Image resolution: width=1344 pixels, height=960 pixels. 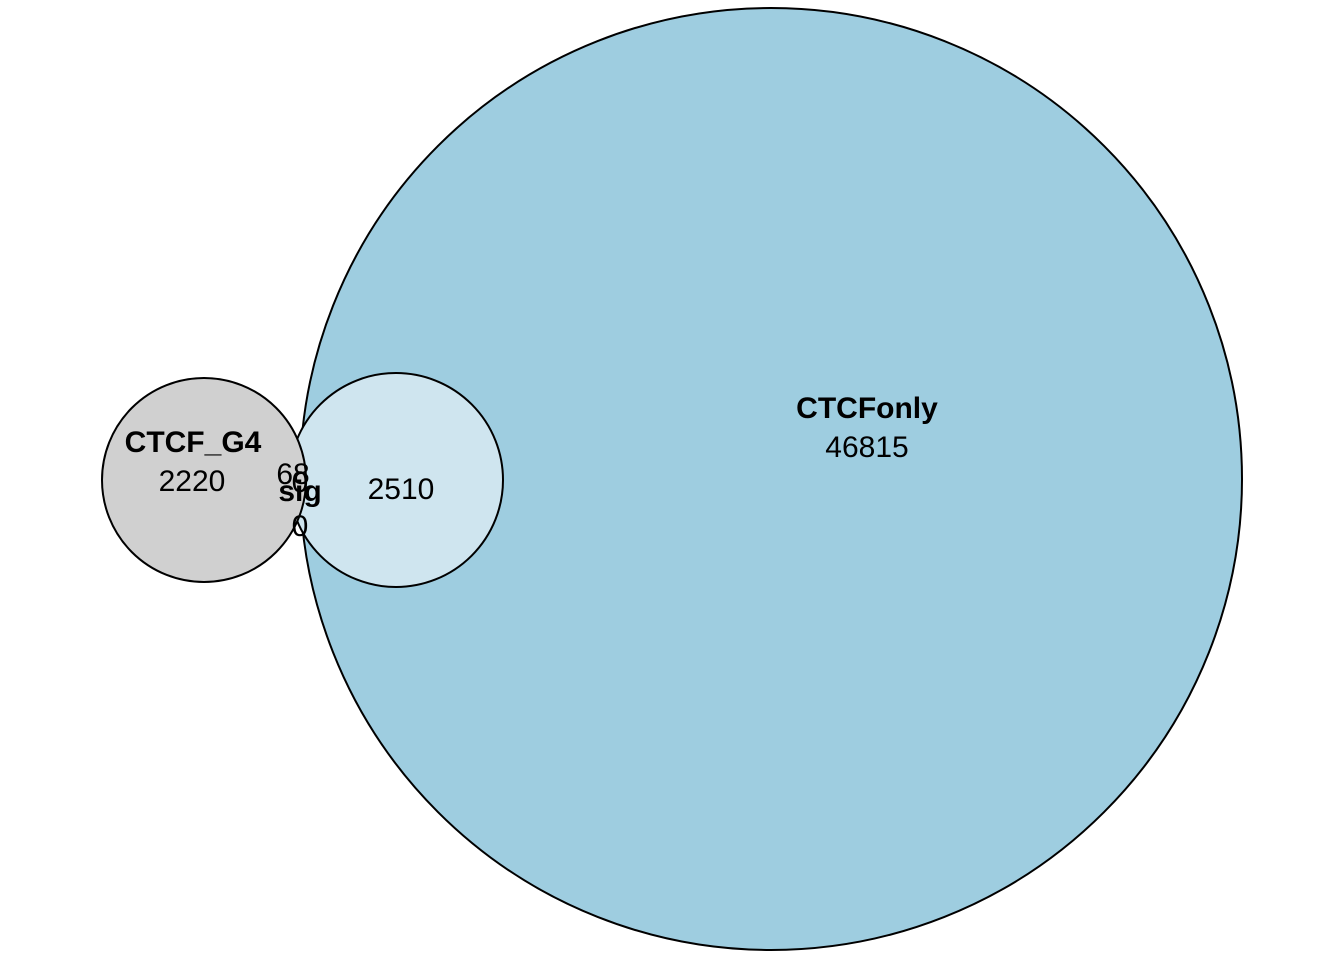 I want to click on set-circle-ctcf-g4, so click(x=204, y=480).